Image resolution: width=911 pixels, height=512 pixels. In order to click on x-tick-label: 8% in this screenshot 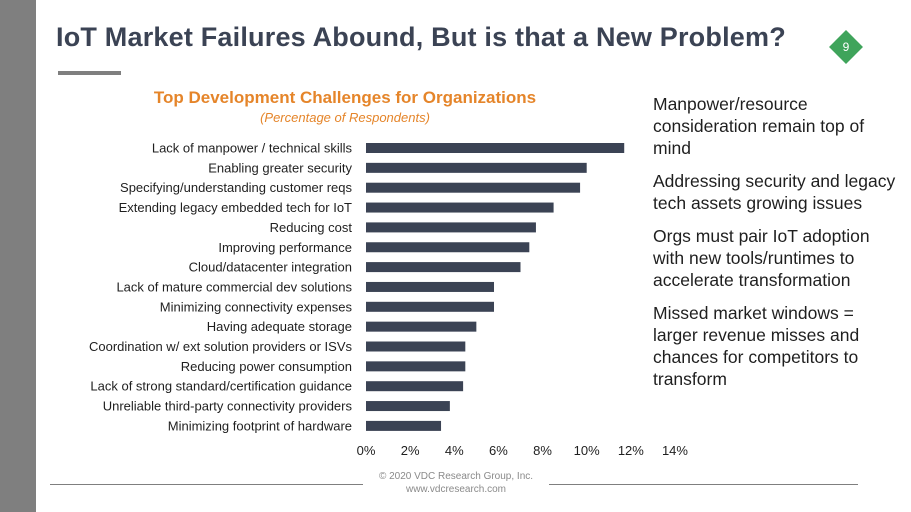, I will do `click(542, 450)`.